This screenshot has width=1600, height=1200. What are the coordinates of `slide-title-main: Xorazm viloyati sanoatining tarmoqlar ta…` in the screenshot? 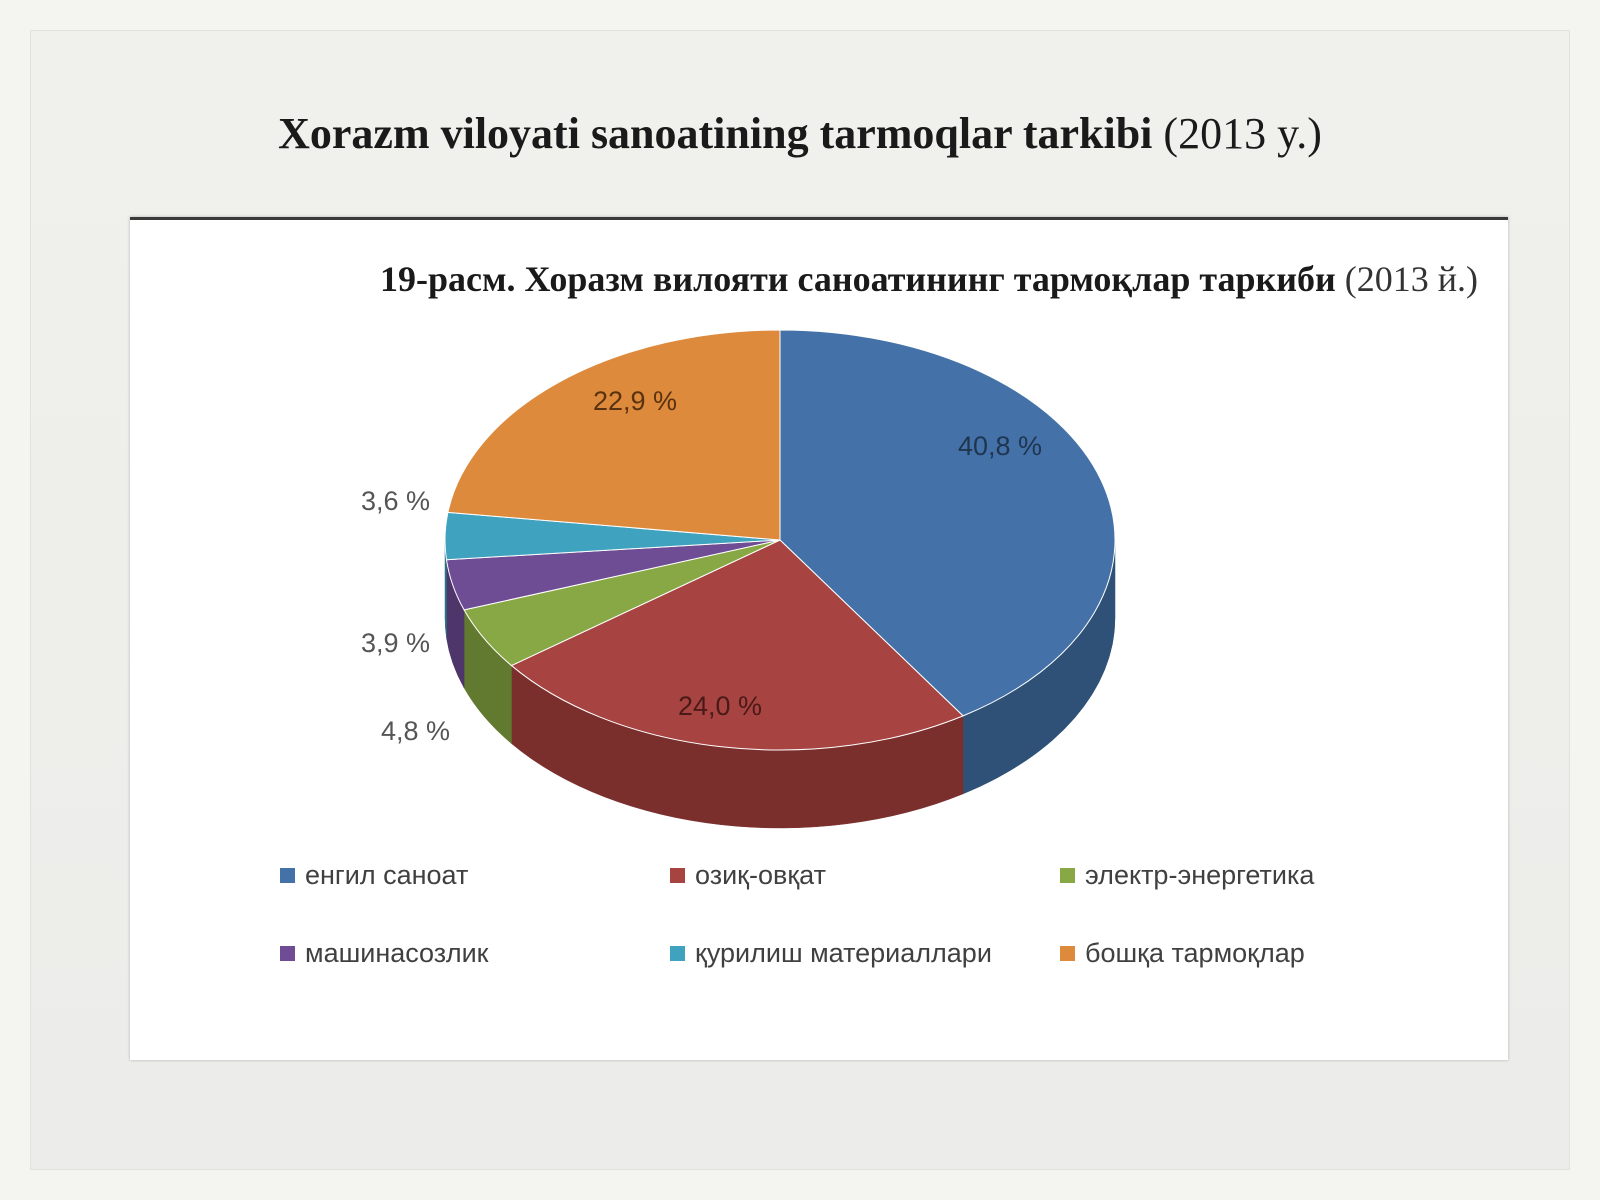 It's located at (715, 133).